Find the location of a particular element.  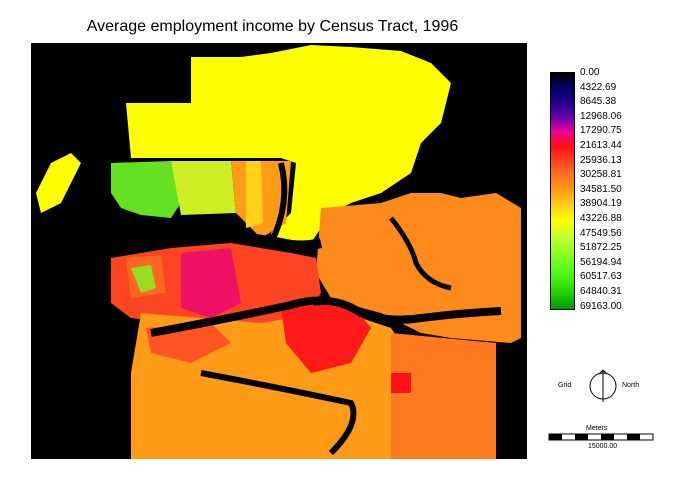

scale-distance-label: 15000.00 is located at coordinates (603, 446).